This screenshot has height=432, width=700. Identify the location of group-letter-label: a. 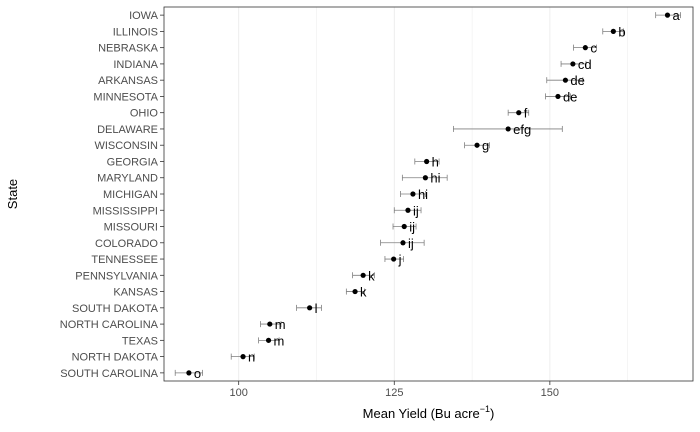
(676, 15).